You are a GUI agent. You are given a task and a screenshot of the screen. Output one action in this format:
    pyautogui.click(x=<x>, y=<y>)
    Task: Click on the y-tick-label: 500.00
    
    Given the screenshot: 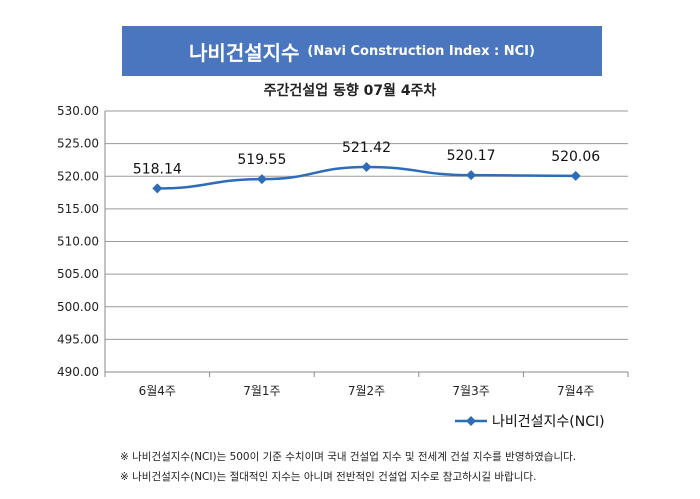 What is the action you would take?
    pyautogui.click(x=78, y=307)
    